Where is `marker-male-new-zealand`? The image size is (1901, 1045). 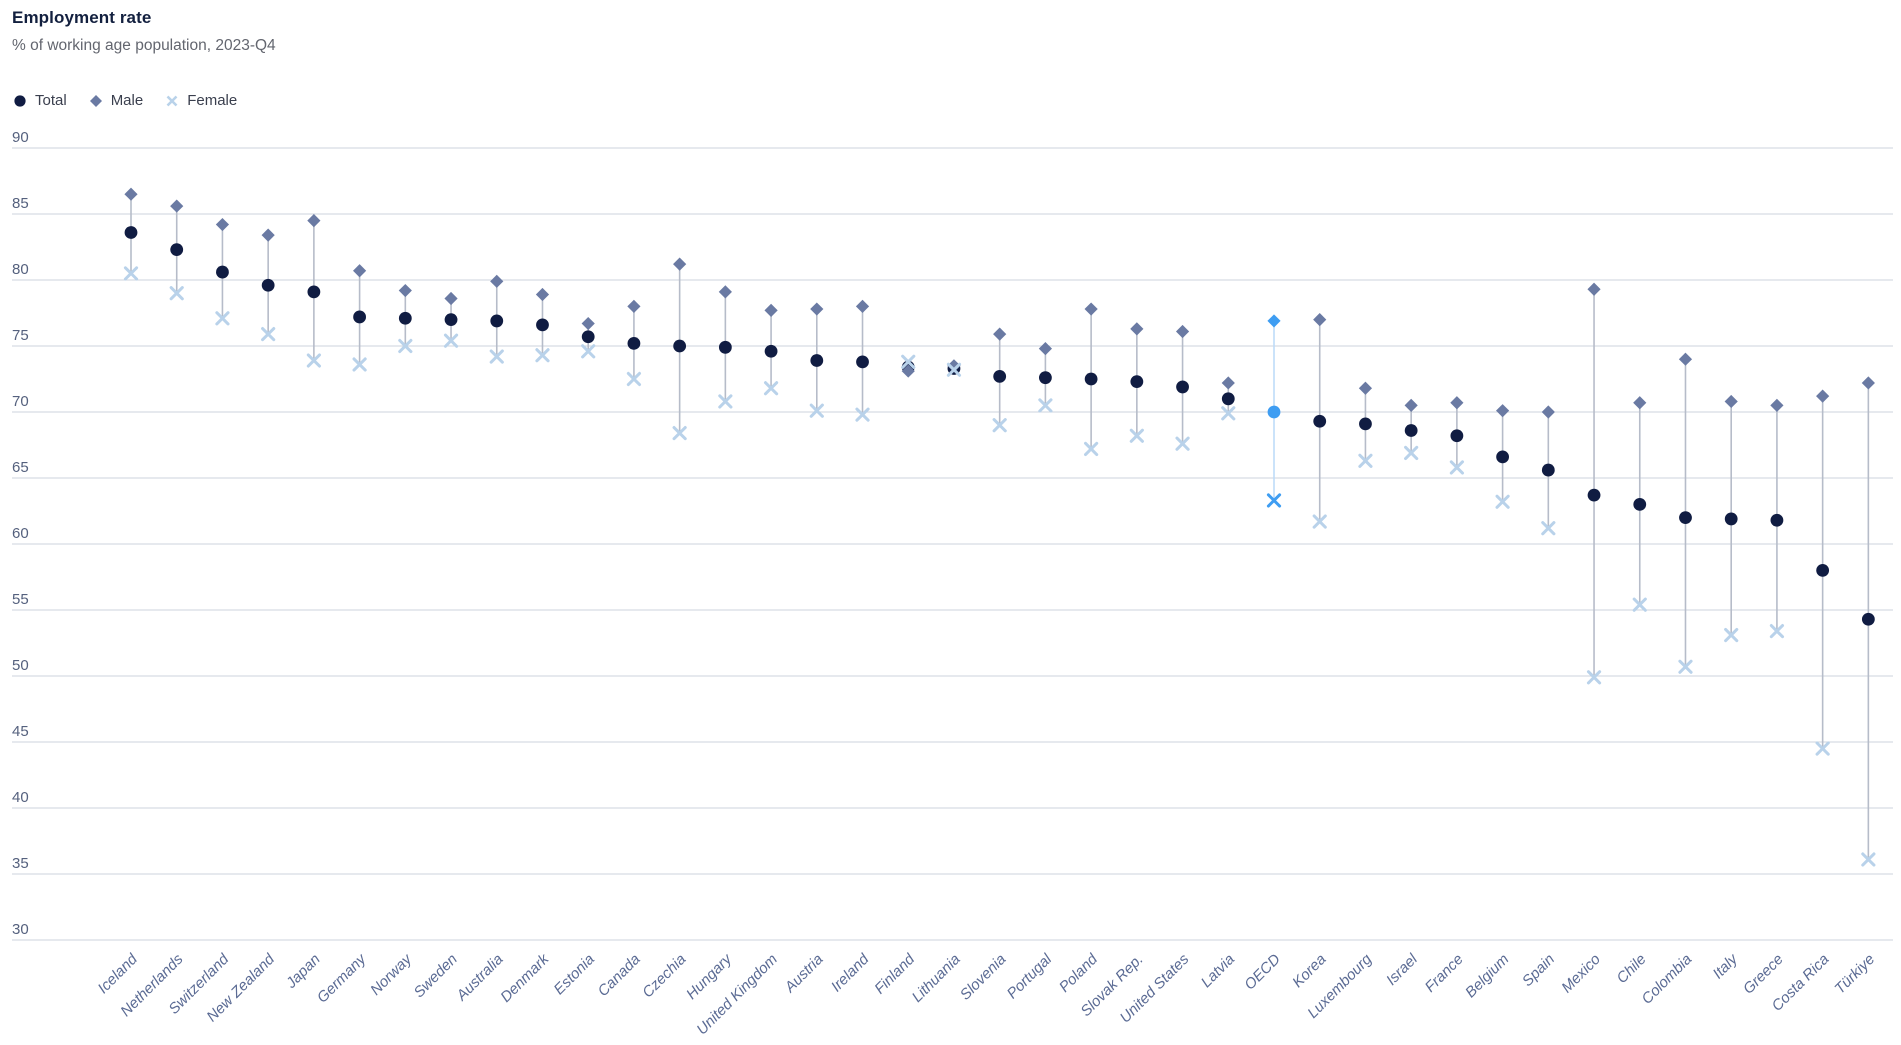 marker-male-new-zealand is located at coordinates (268, 235).